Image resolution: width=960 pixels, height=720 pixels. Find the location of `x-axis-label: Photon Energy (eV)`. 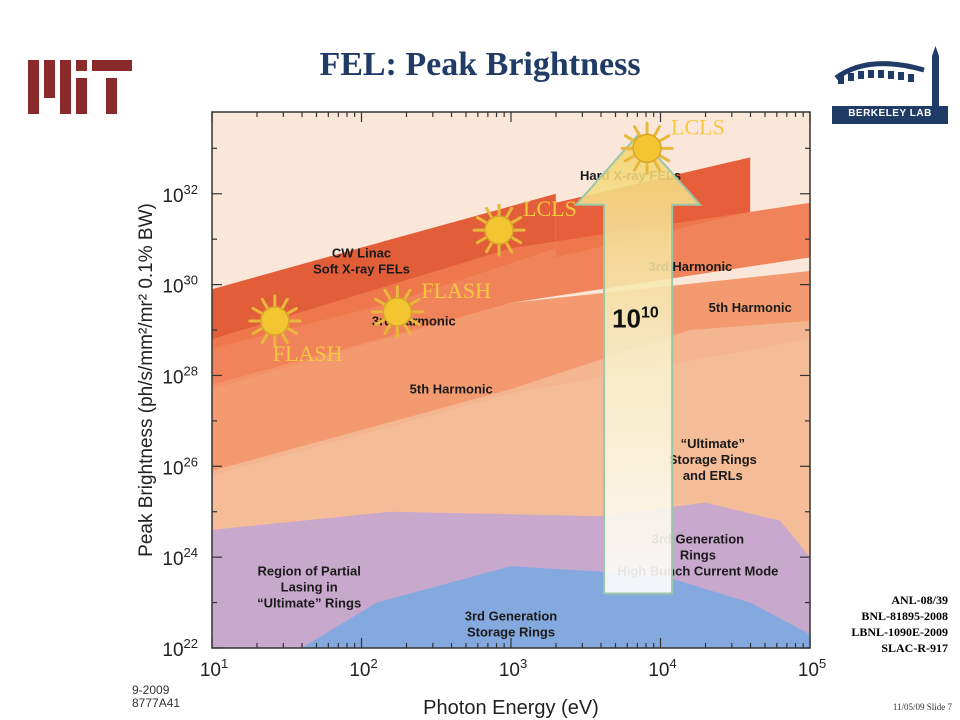

x-axis-label: Photon Energy (eV) is located at coordinates (511, 708).